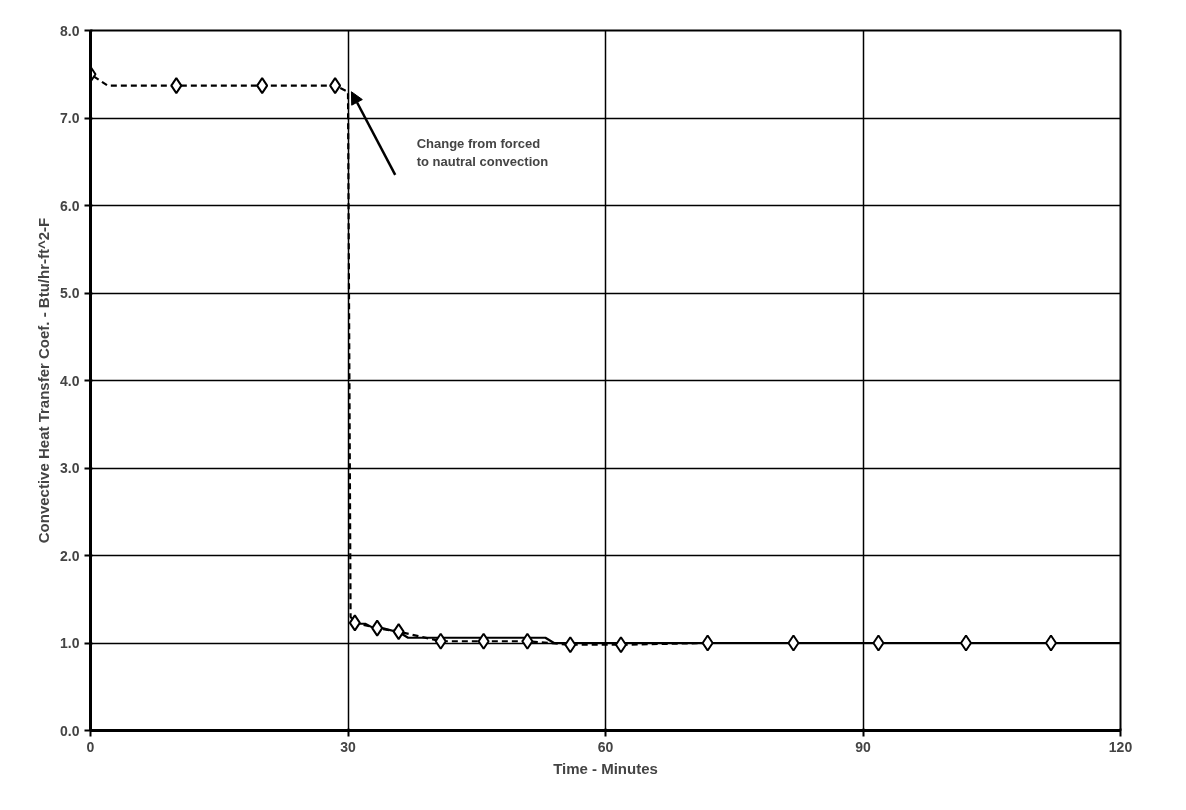 Image resolution: width=1186 pixels, height=810 pixels. What do you see at coordinates (70, 555) in the screenshot?
I see `y-tick-label: 2.0` at bounding box center [70, 555].